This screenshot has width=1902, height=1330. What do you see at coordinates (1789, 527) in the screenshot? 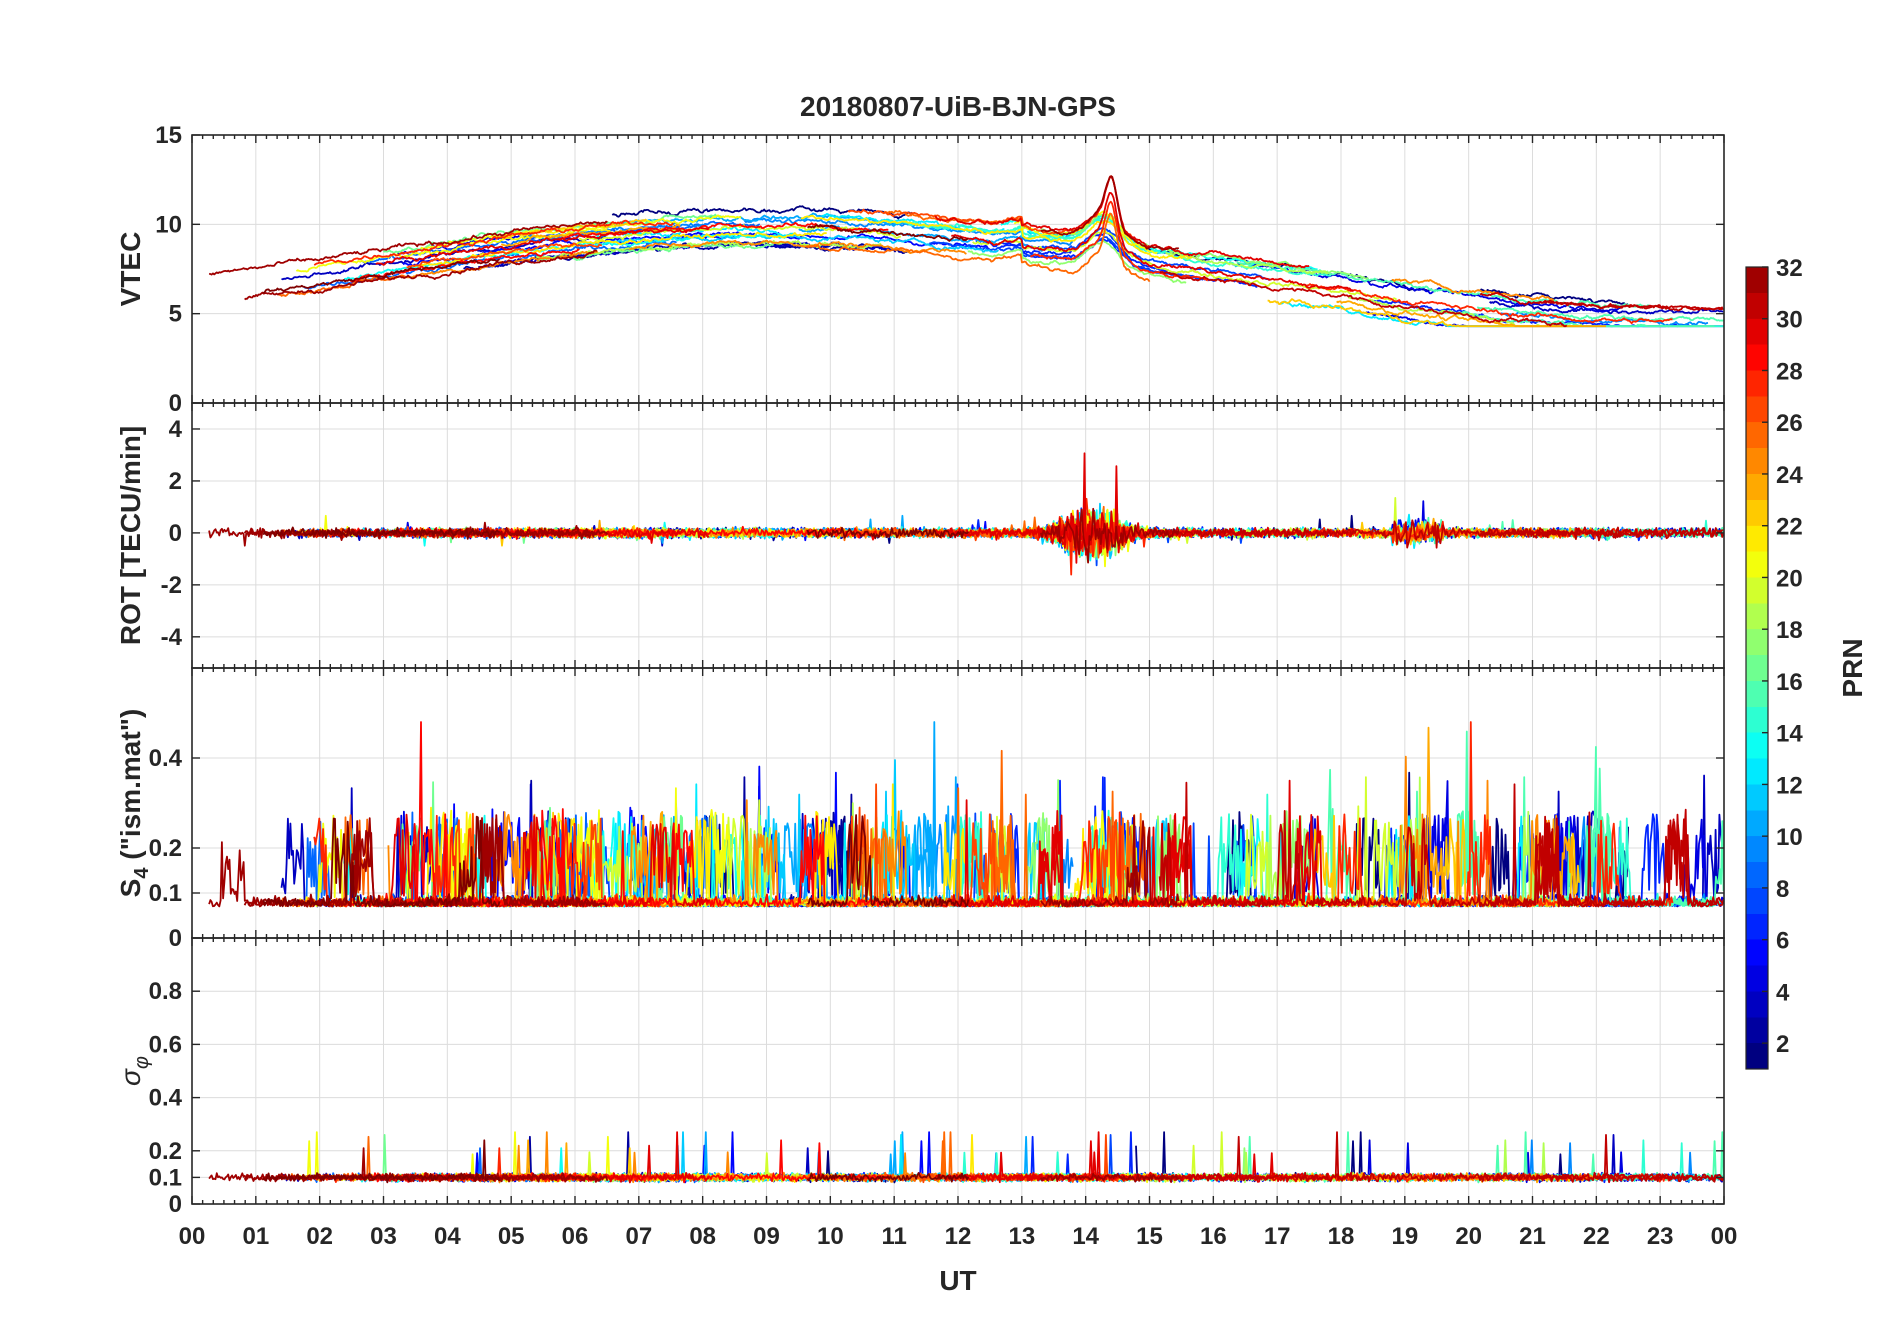
I see `colorbar-tick-label: 22` at bounding box center [1789, 527].